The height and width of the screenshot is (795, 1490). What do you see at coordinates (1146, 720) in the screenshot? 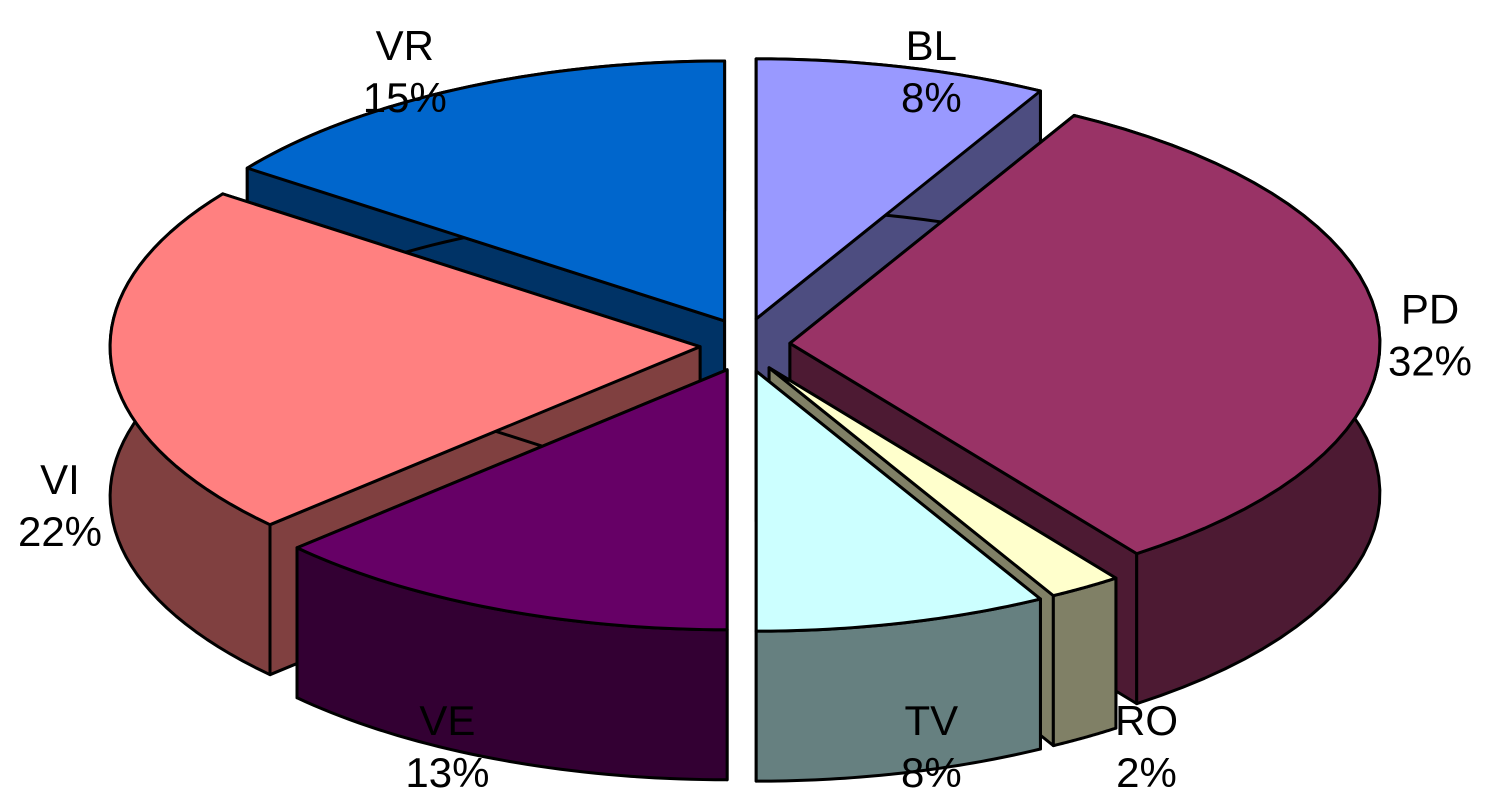
I see `slice-label-ro: RO` at bounding box center [1146, 720].